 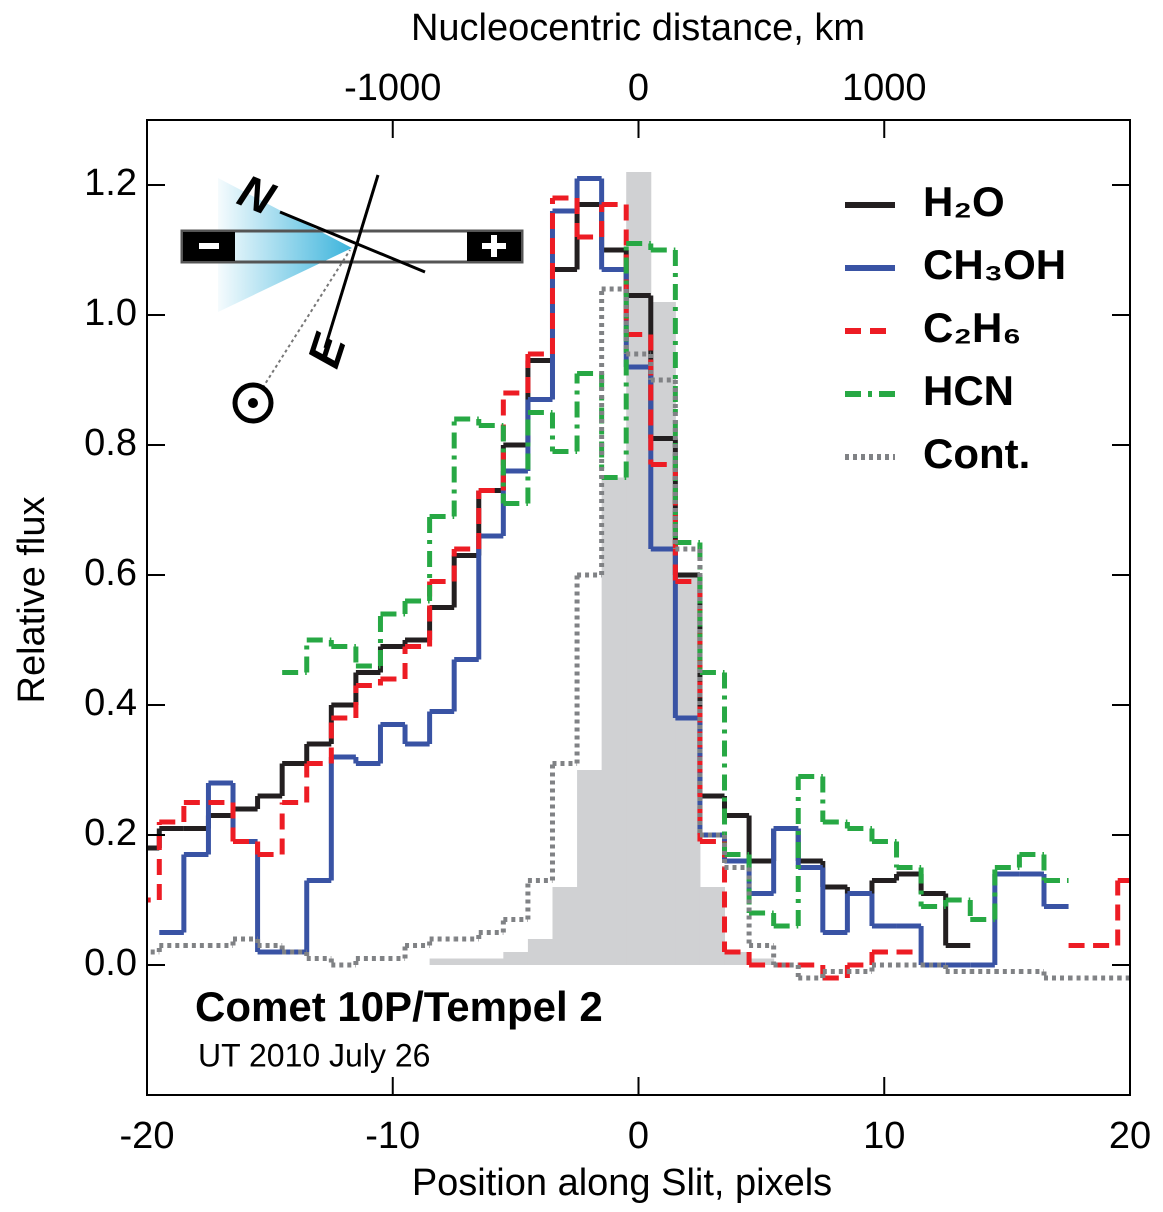 What do you see at coordinates (110, 183) in the screenshot?
I see `y-tick-label: 1.2` at bounding box center [110, 183].